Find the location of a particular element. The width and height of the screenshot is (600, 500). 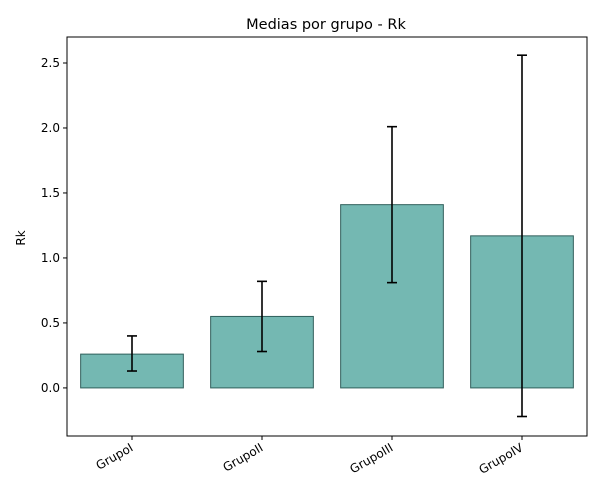

x-tick-label: GrupoIII is located at coordinates (371, 458).